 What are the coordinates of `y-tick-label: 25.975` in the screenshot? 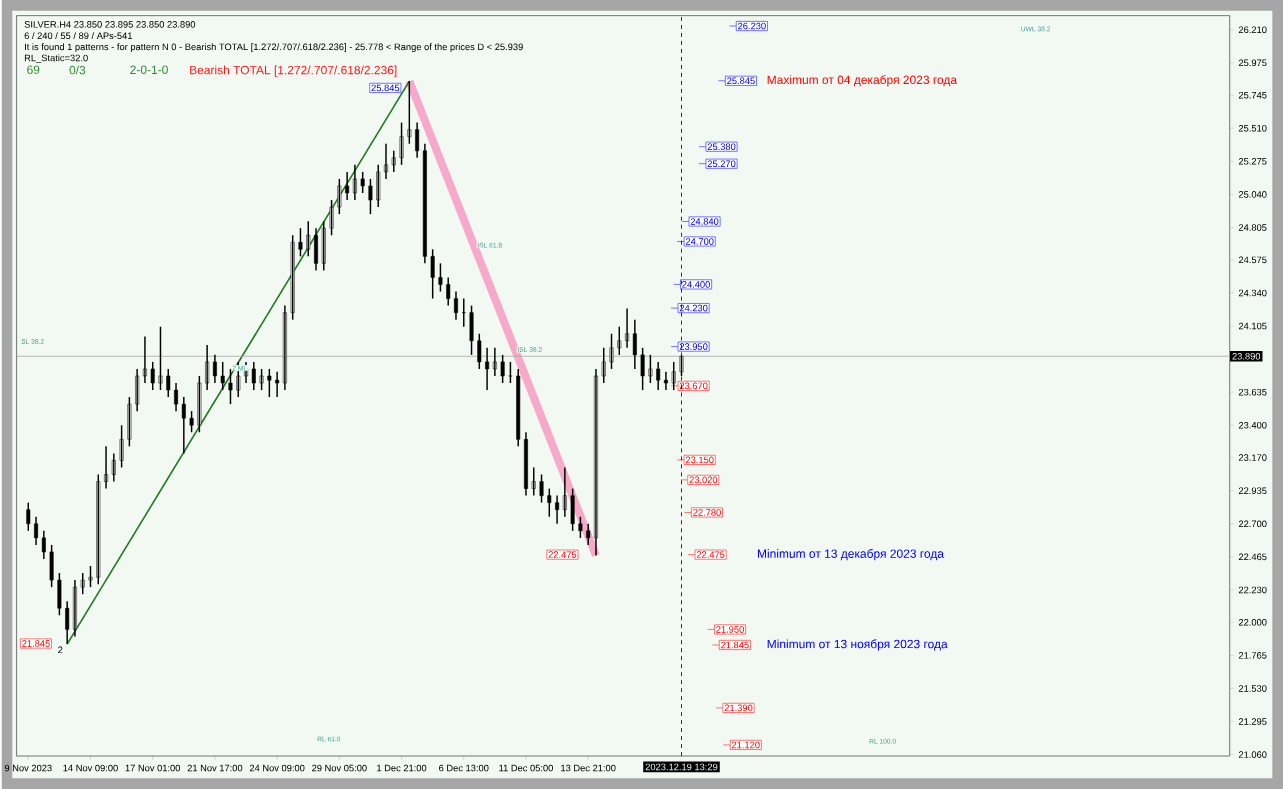 It's located at (1252, 63).